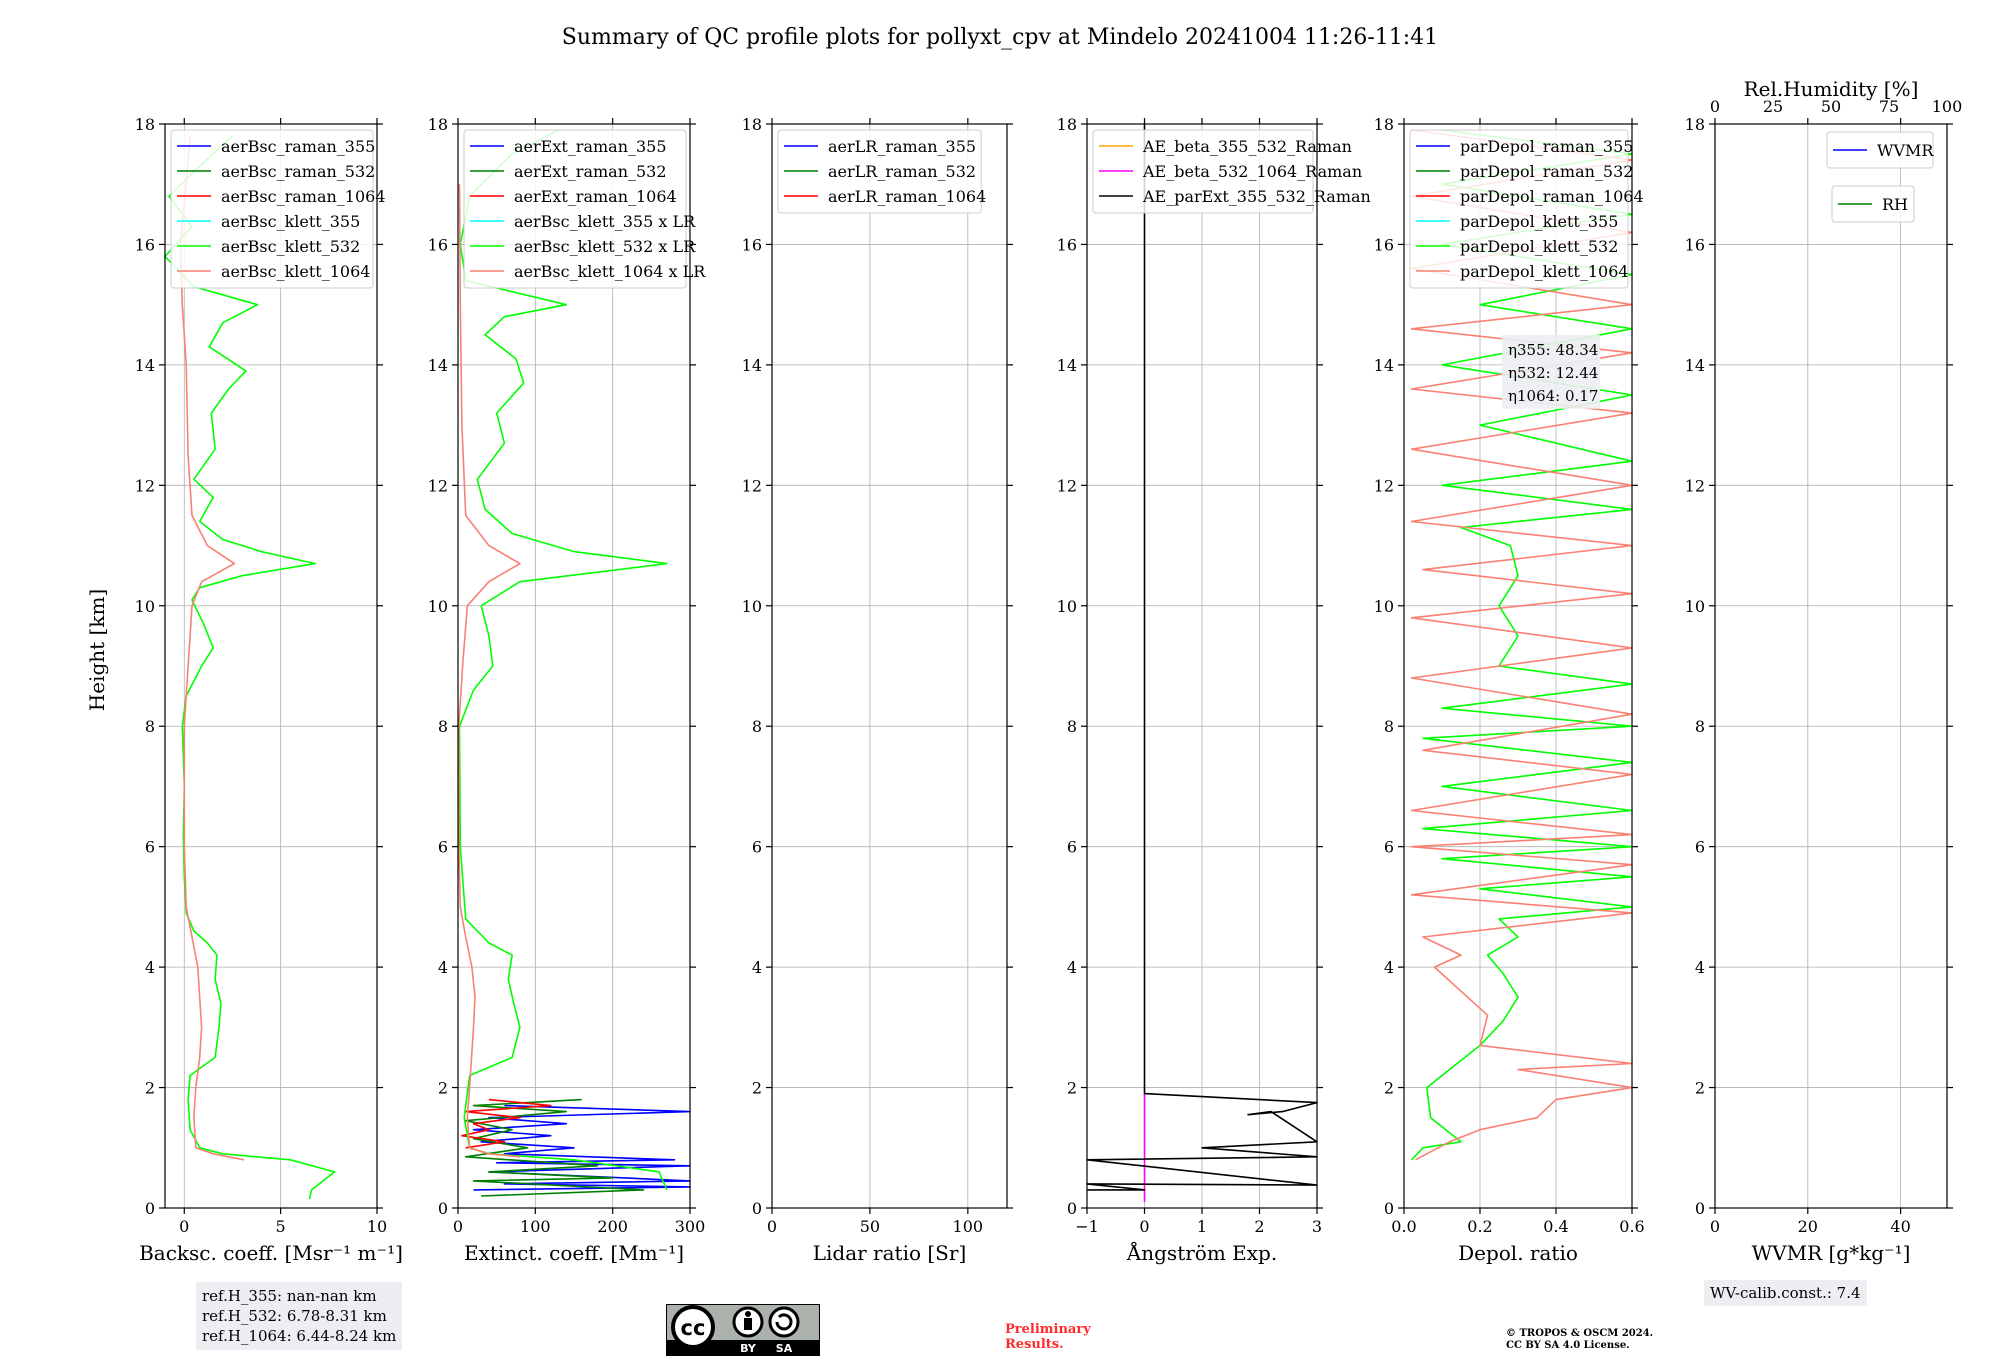 The image size is (2000, 1360). I want to click on legend-label: parDepol_klett_1064, so click(1544, 271).